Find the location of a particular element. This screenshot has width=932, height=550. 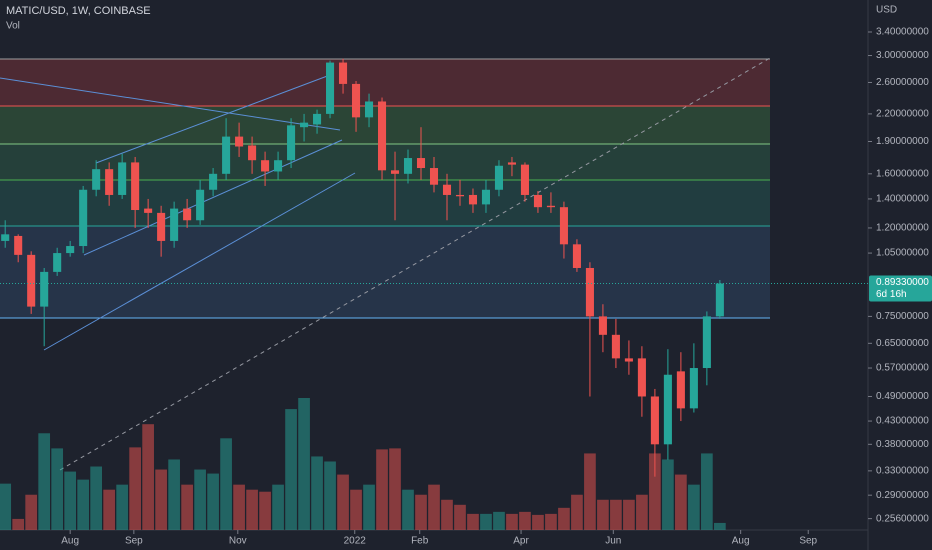

y-tick-label: 3.00000000 is located at coordinates (902, 55).